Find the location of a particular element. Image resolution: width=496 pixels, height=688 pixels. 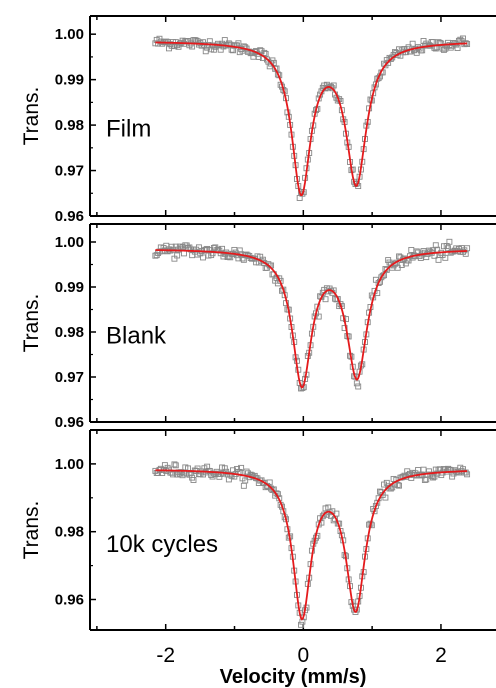

x-tick-label: 2 is located at coordinates (441, 655).